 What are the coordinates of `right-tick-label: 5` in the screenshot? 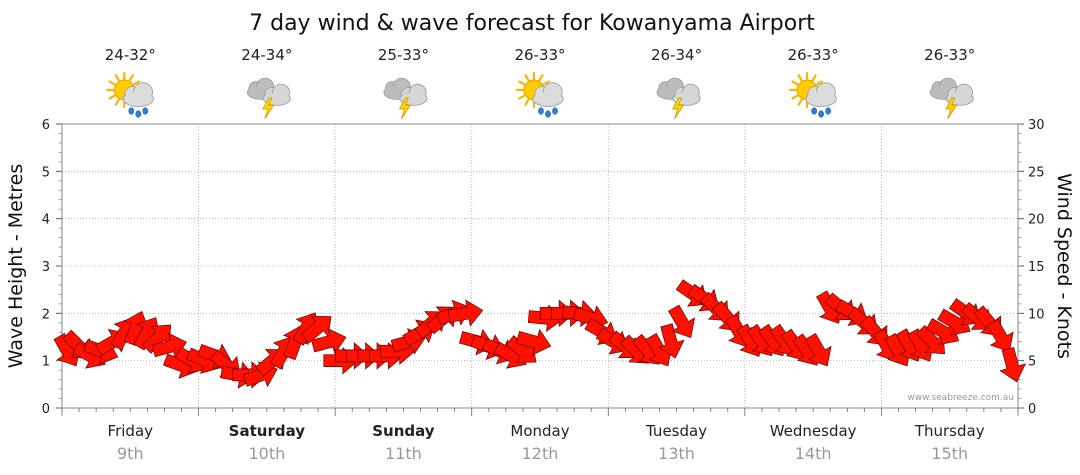 It's located at (1032, 362).